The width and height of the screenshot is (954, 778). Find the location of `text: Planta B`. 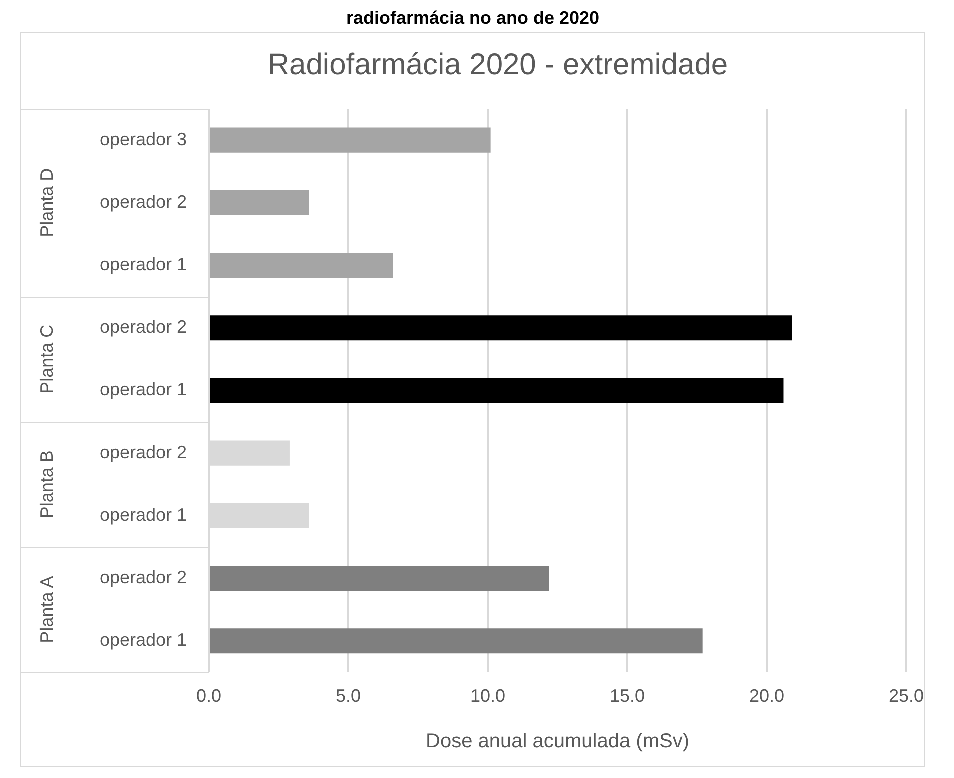

text: Planta B is located at coordinates (46, 484).